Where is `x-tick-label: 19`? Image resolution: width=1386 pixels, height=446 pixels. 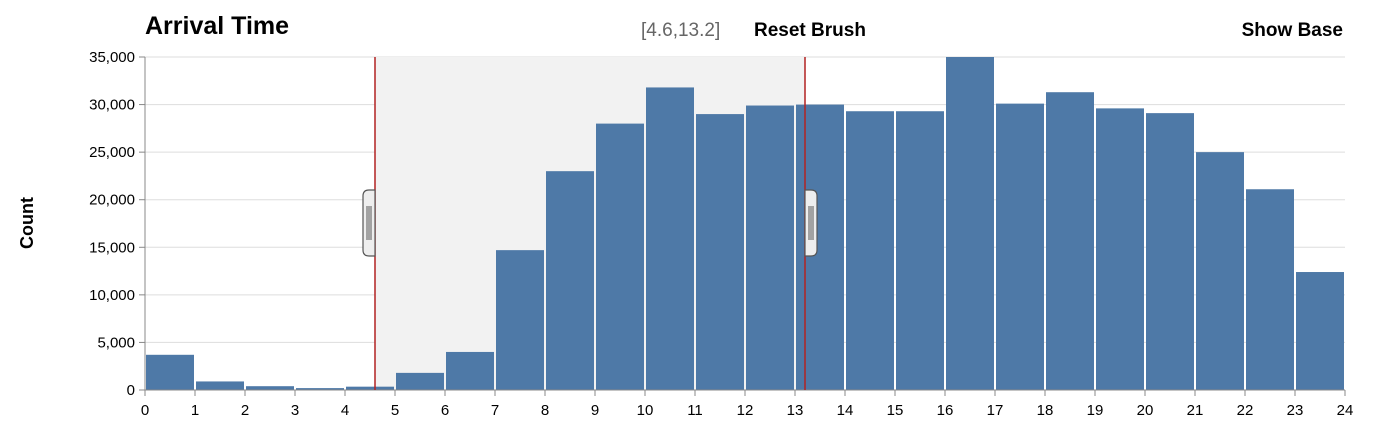
x-tick-label: 19 is located at coordinates (1095, 410).